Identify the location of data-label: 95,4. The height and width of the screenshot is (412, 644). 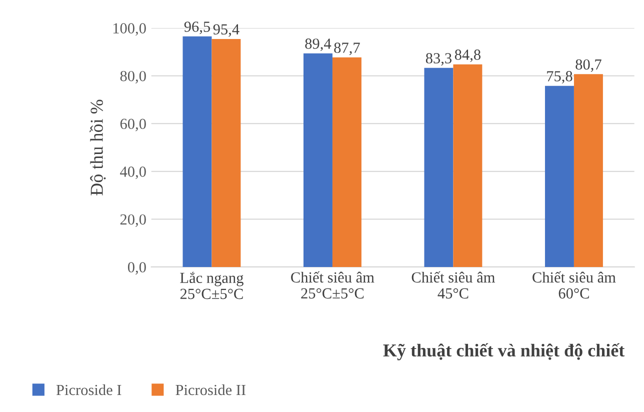
(226, 30).